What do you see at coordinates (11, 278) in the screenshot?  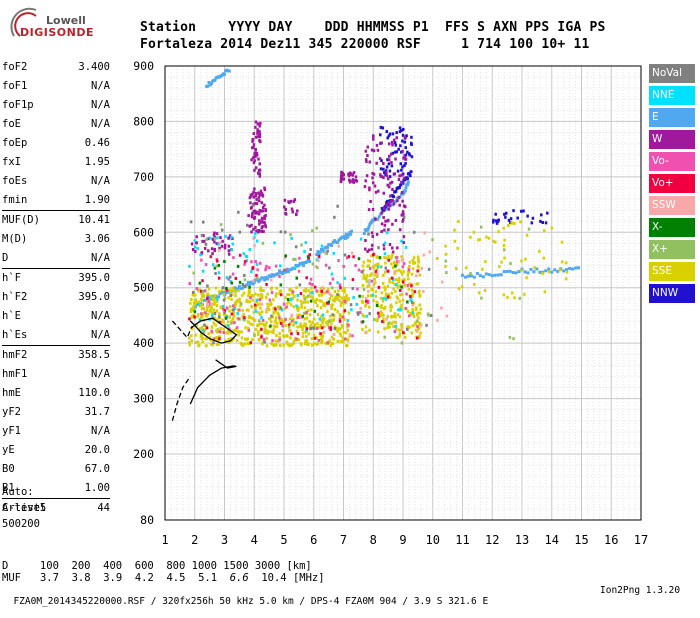 I see `param-label: h`F` at bounding box center [11, 278].